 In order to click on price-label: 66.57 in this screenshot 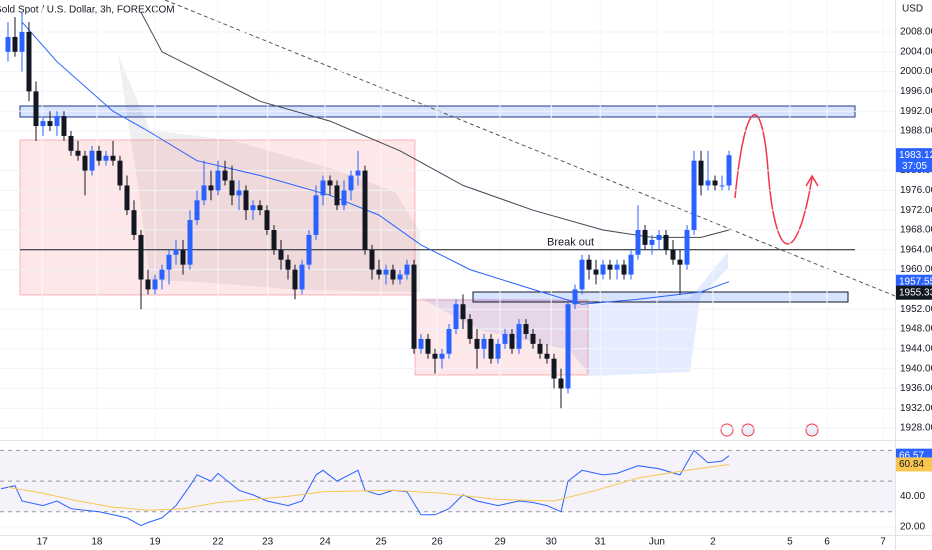, I will do `click(911, 455)`.